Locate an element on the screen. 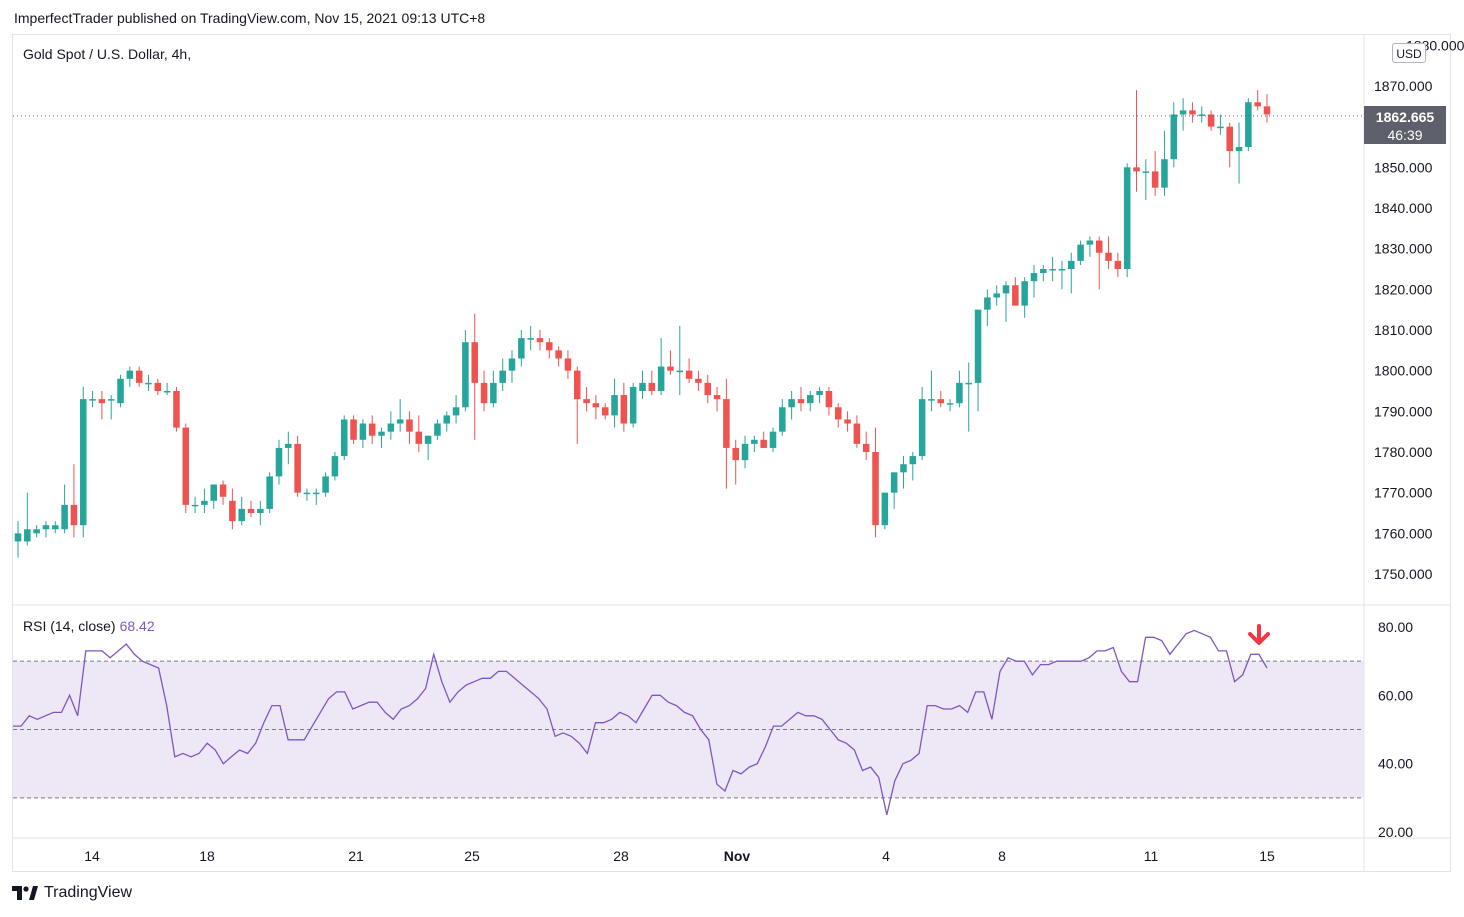  time-tick-label: 4 is located at coordinates (886, 856).